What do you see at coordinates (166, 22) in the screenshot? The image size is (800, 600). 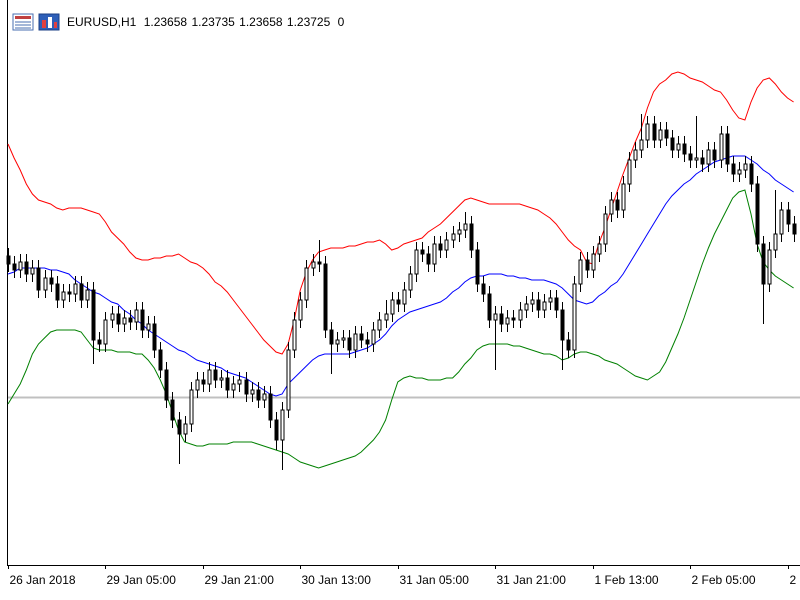 I see `open-price: 1.23658` at bounding box center [166, 22].